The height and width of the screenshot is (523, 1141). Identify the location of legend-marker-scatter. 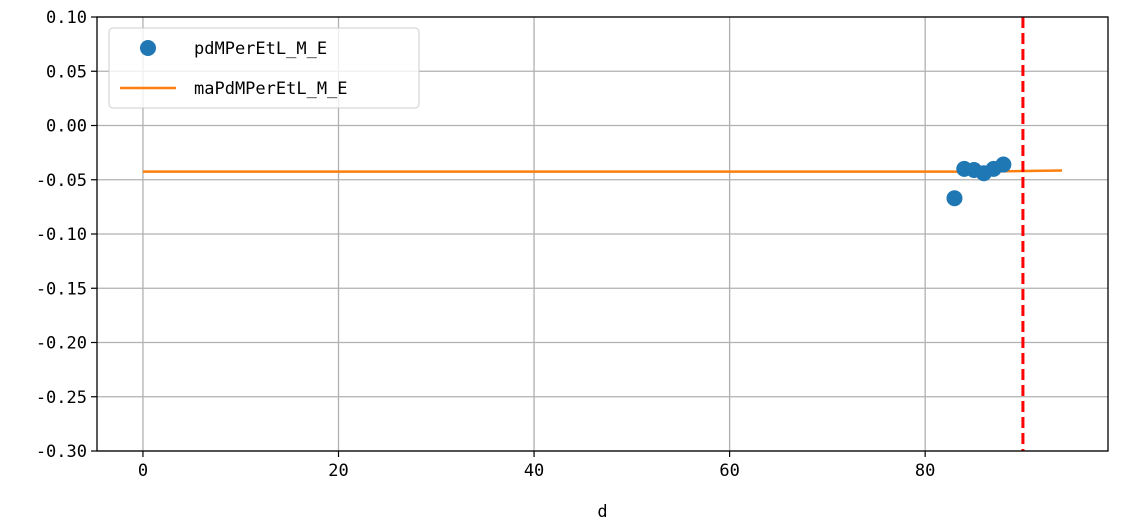
(148, 48).